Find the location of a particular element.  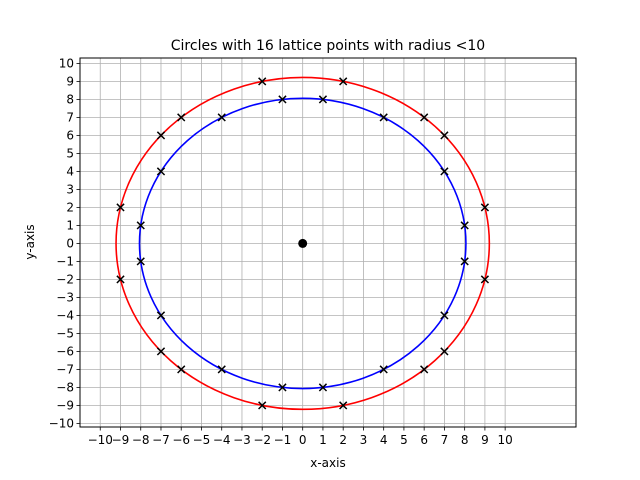

y-tick-label: 1 is located at coordinates (70, 226).